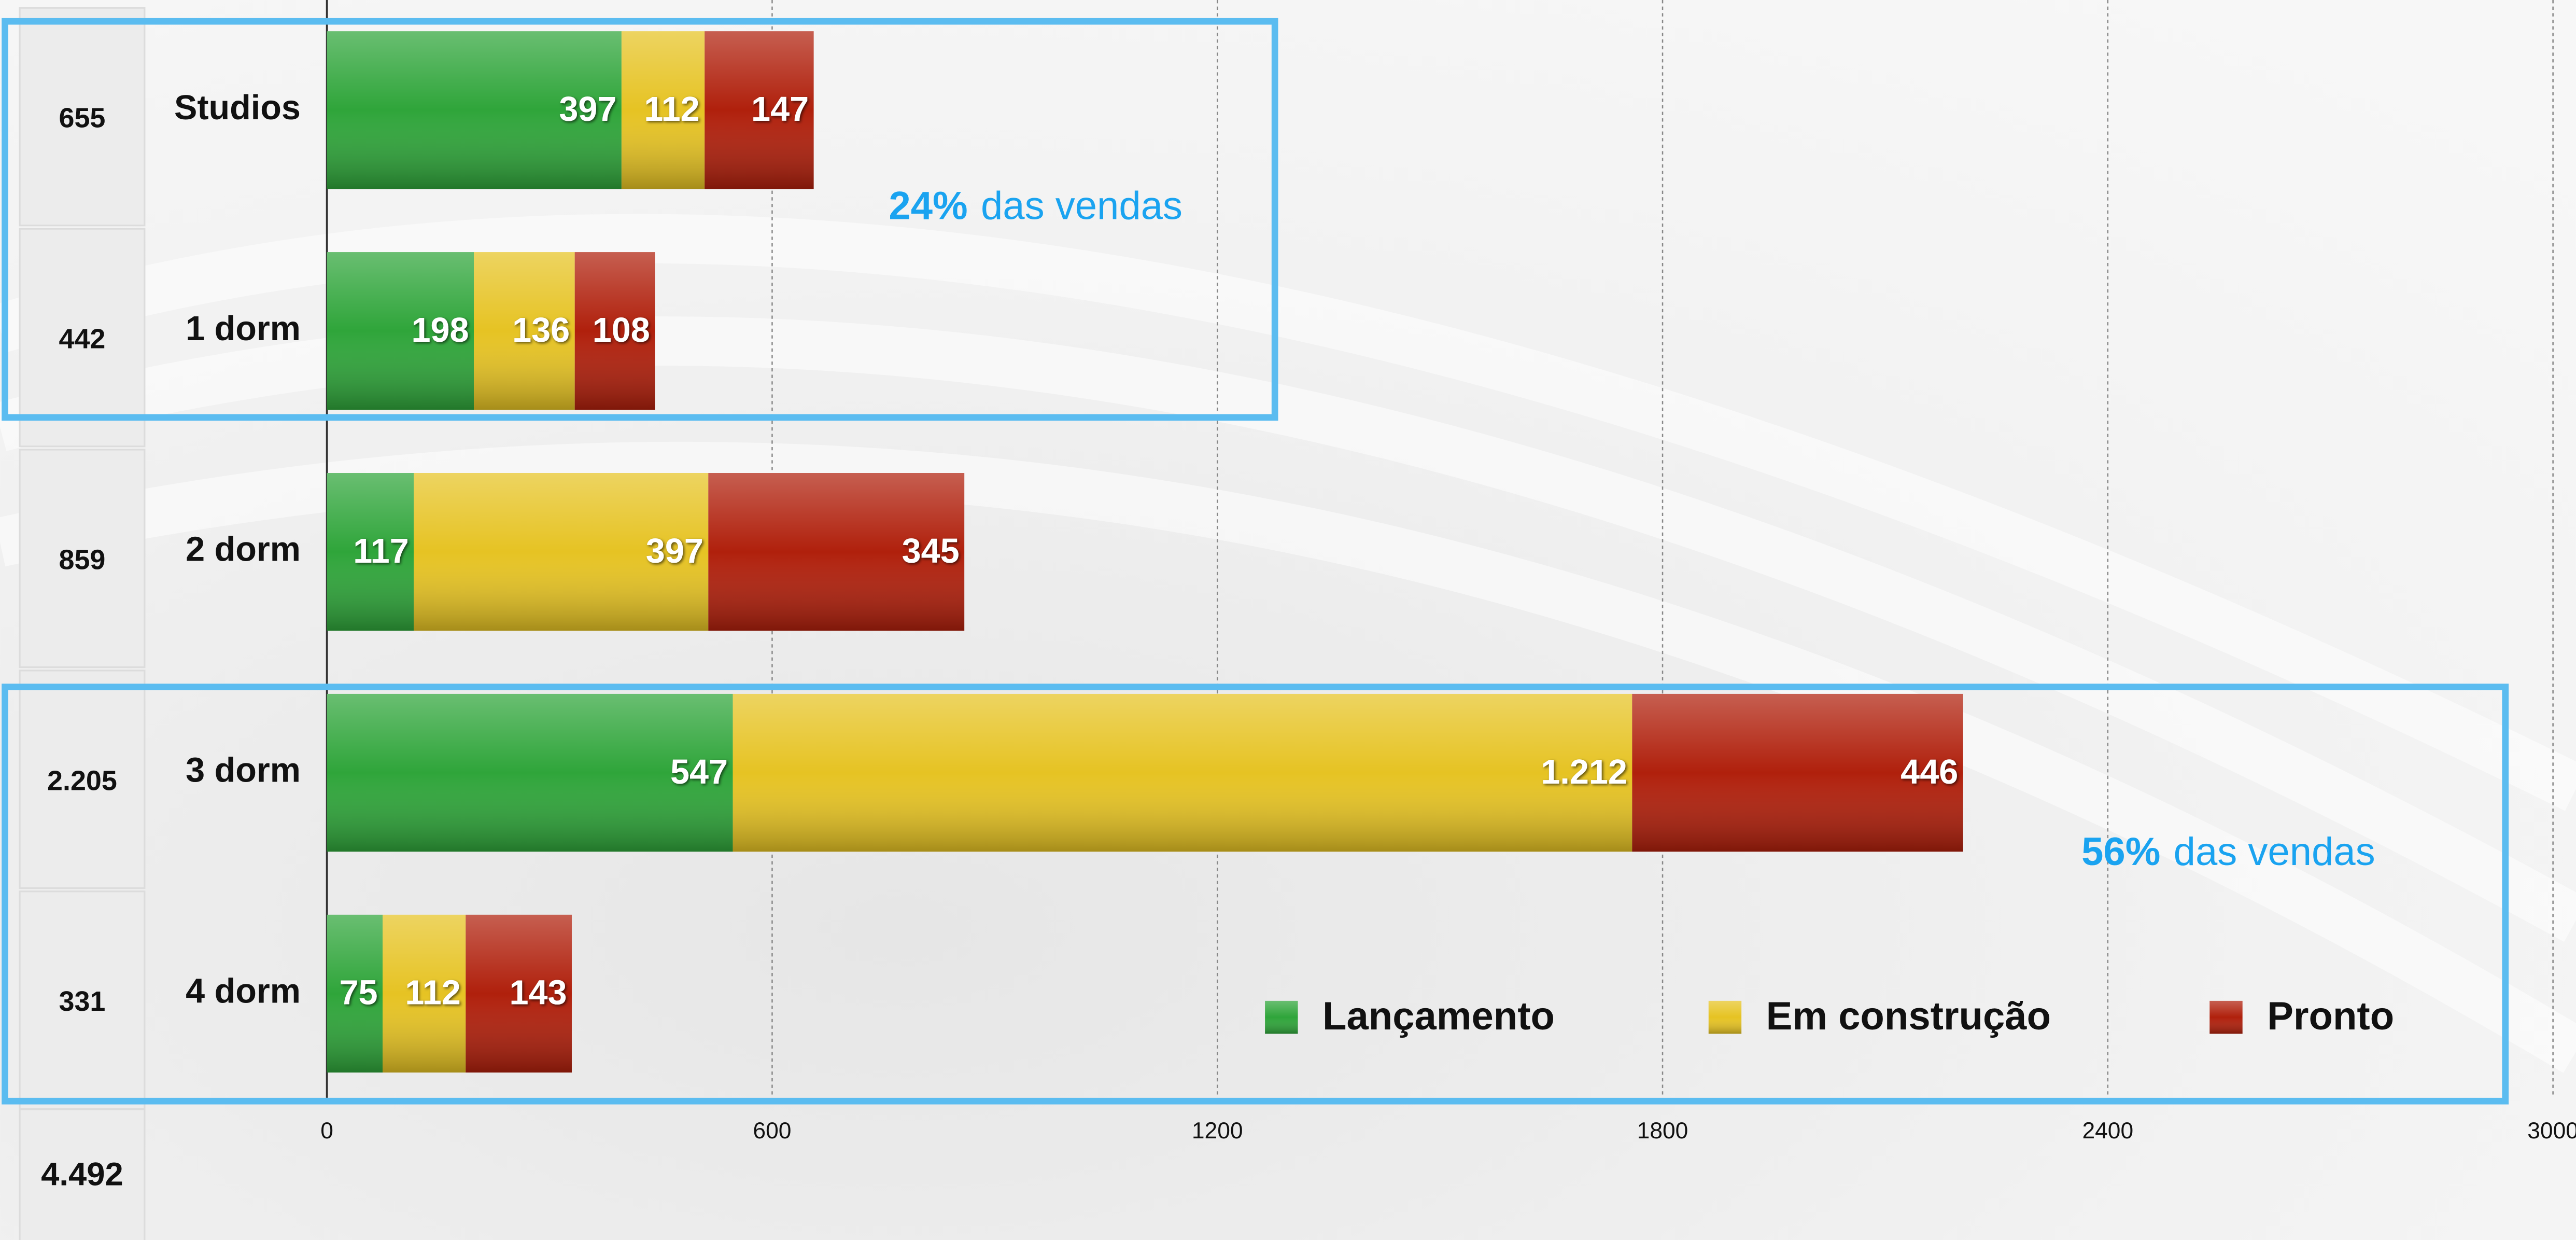 Image resolution: width=2576 pixels, height=1240 pixels. I want to click on value-label: 117, so click(381, 551).